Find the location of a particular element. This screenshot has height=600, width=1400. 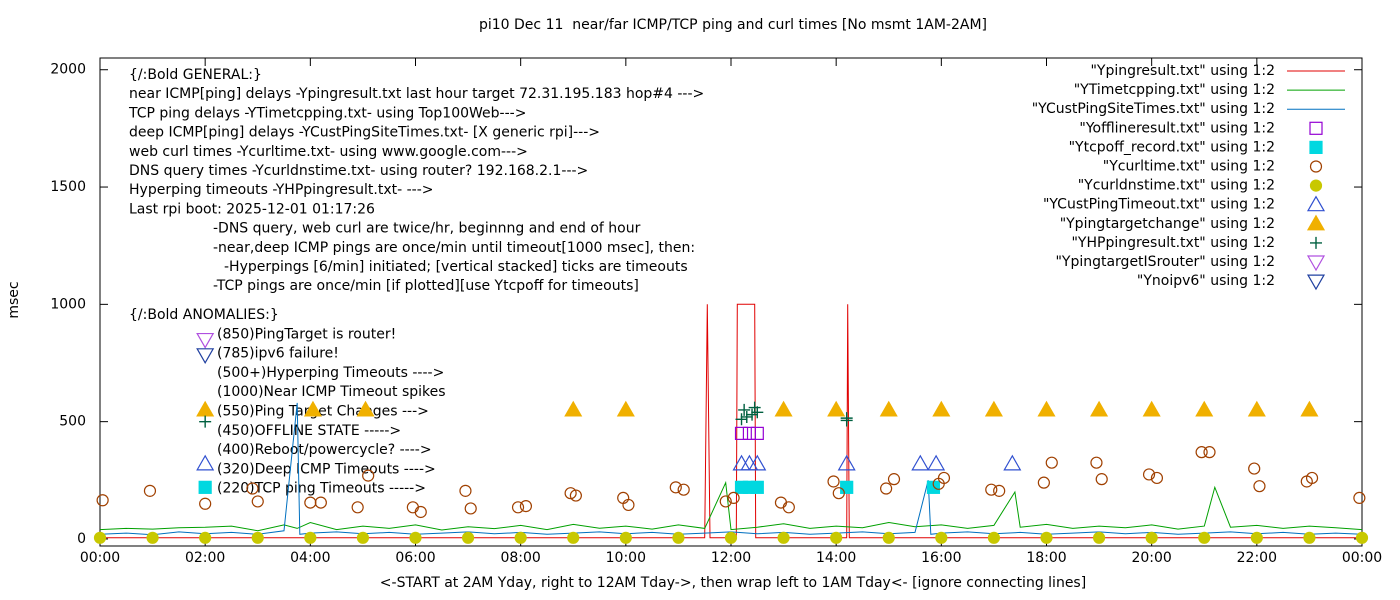

annotation: (450)OFFLINE STATE -----> is located at coordinates (309, 431).